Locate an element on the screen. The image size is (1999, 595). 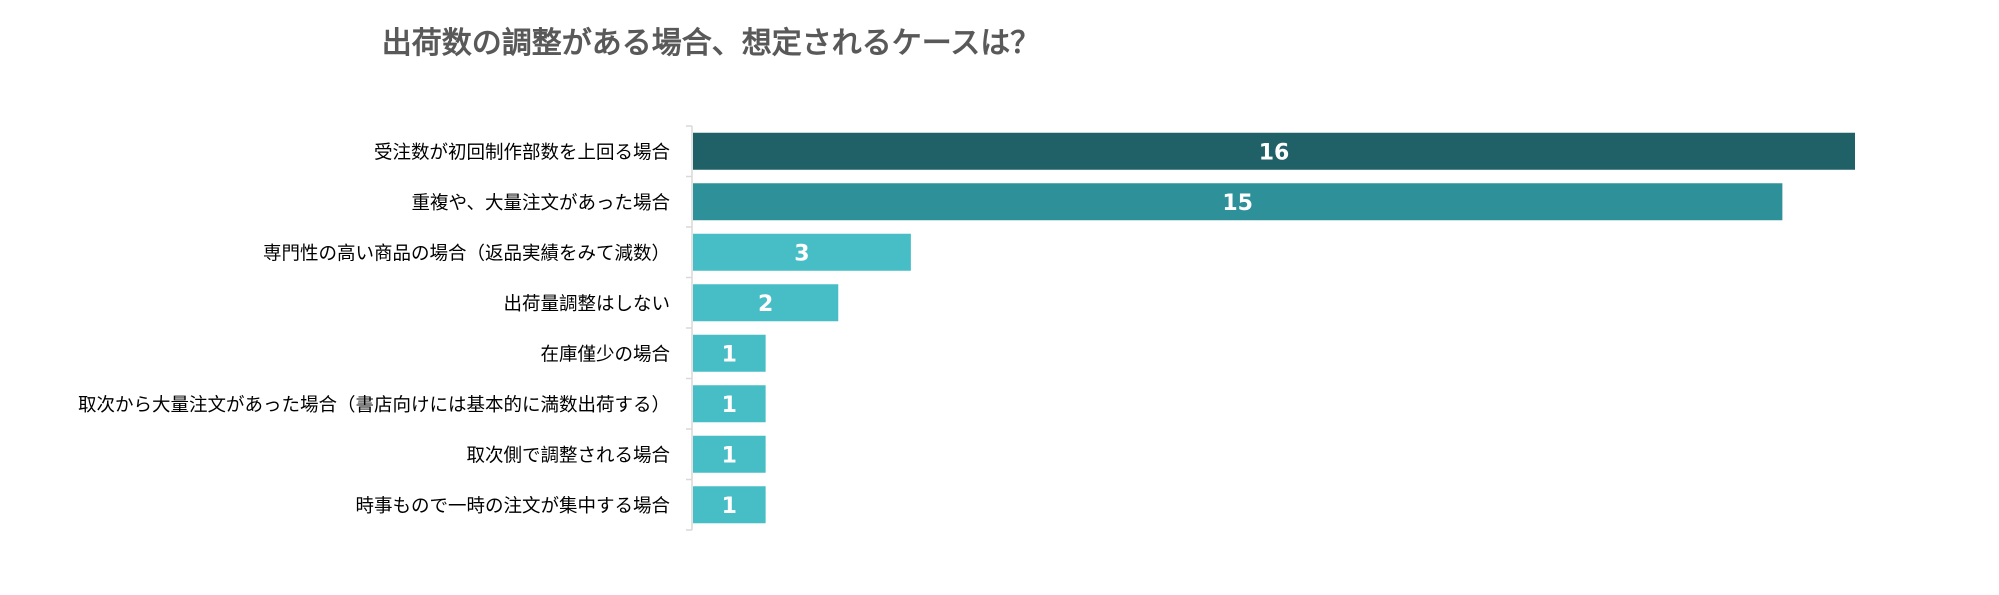
bar-value-label: 2 is located at coordinates (765, 304).